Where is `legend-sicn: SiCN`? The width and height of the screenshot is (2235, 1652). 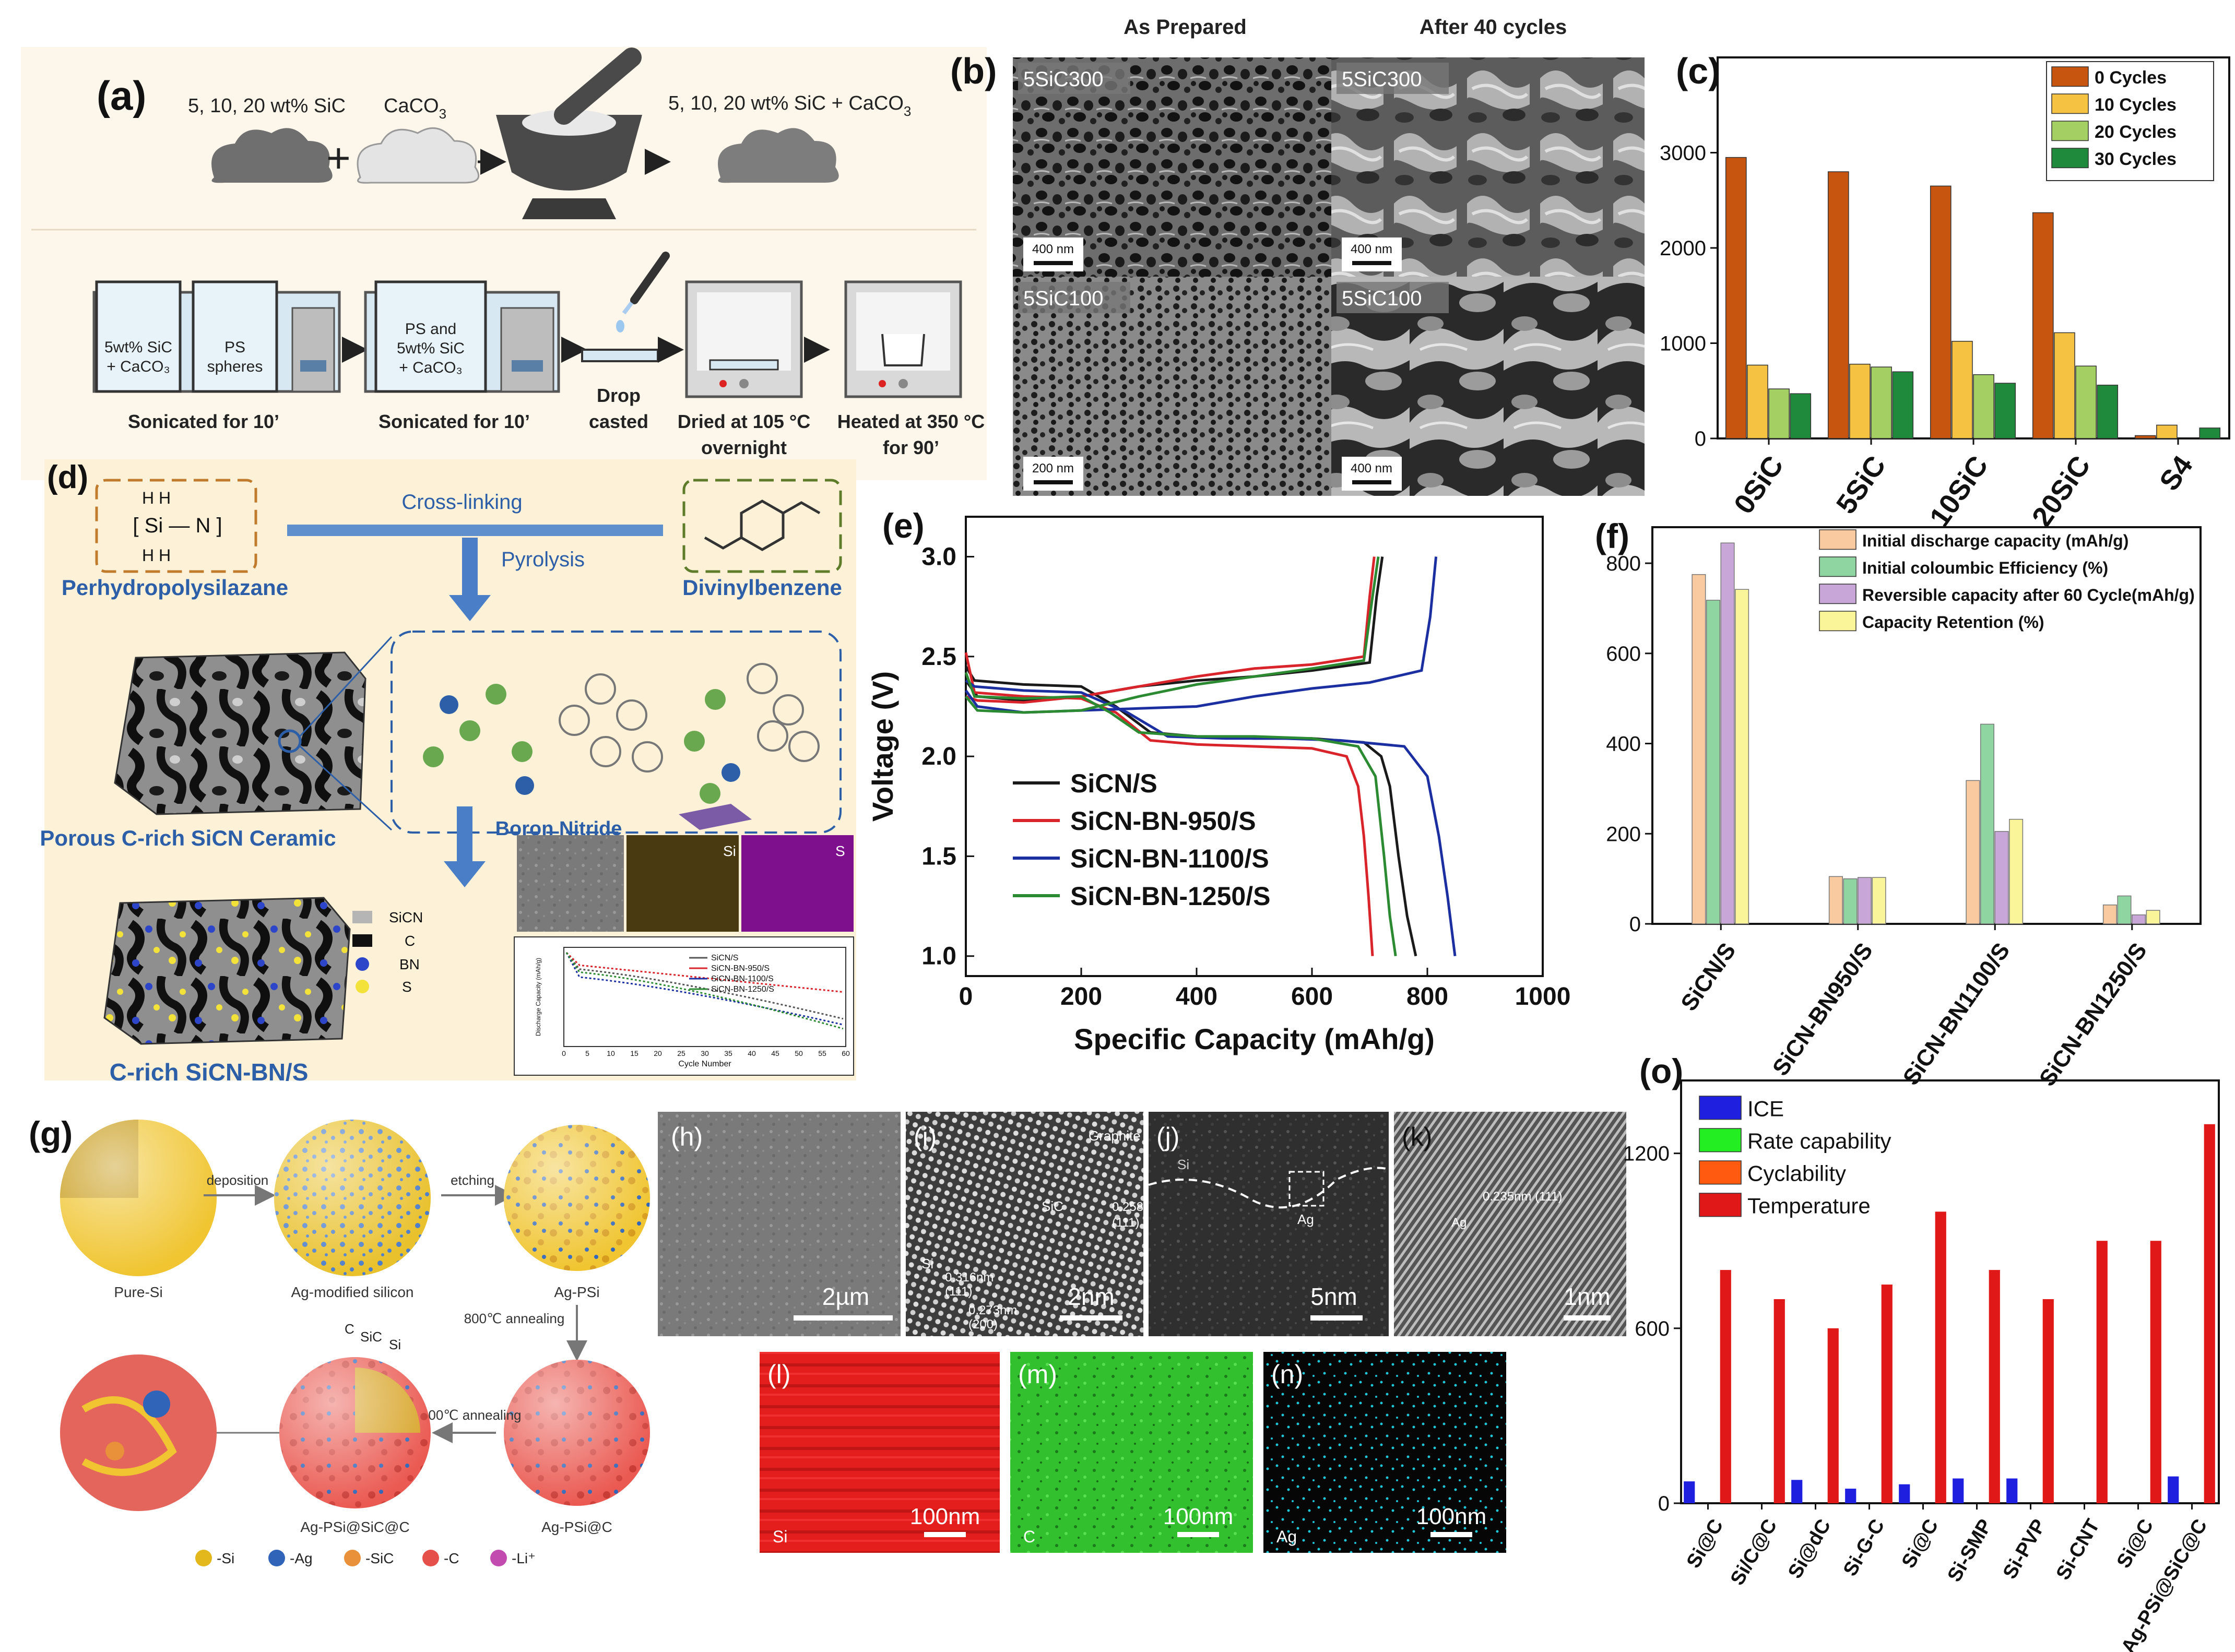 legend-sicn: SiCN is located at coordinates (406, 917).